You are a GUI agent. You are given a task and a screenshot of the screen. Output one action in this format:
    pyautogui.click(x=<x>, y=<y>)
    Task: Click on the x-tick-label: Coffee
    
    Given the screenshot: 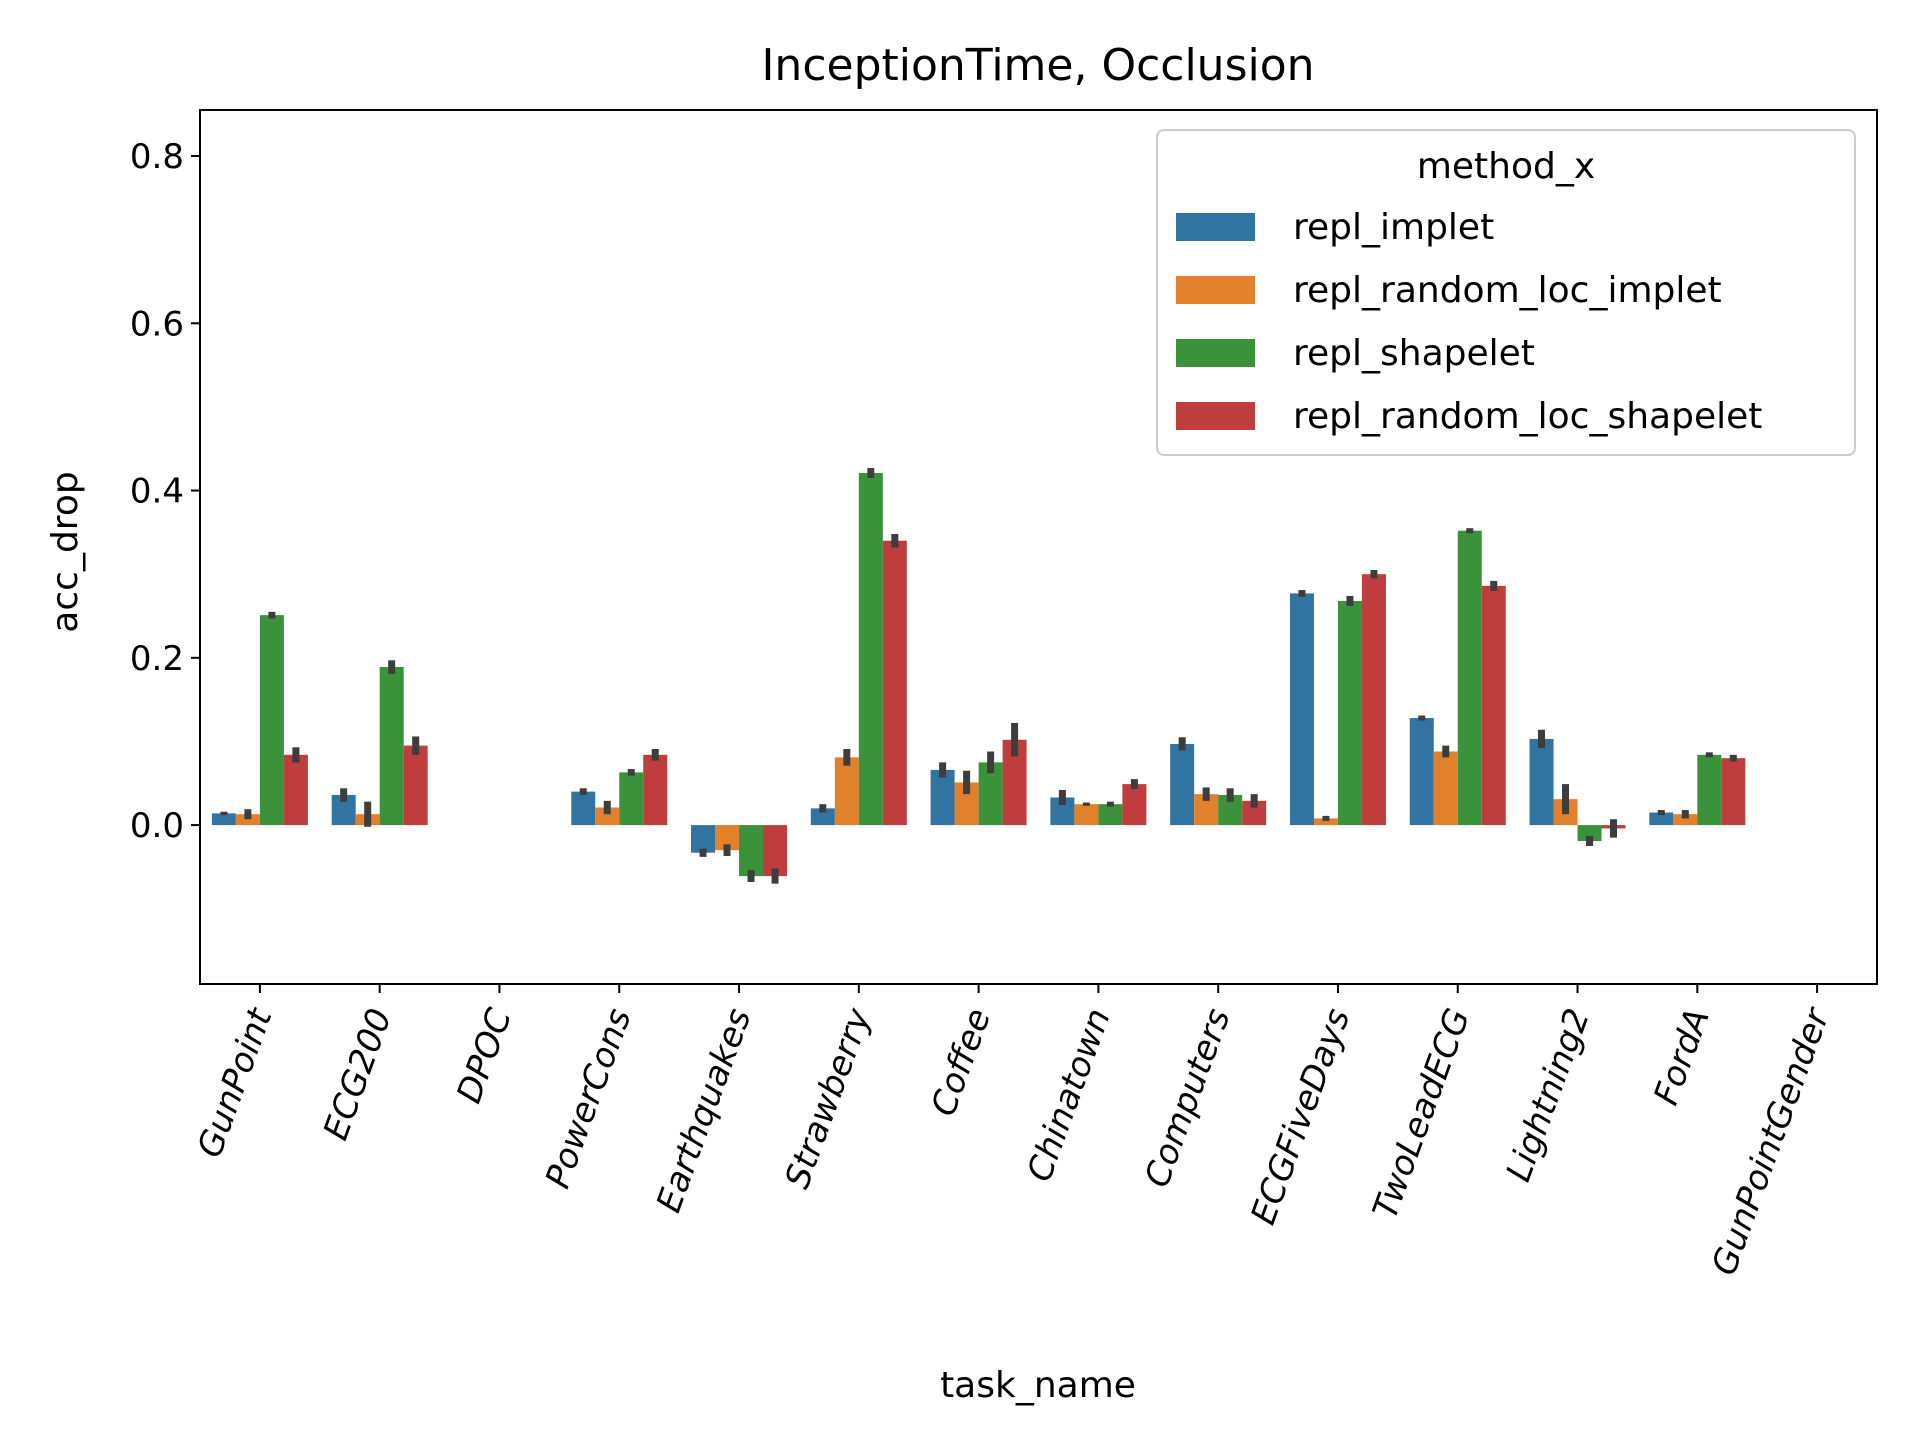 What is the action you would take?
    pyautogui.click(x=962, y=1062)
    